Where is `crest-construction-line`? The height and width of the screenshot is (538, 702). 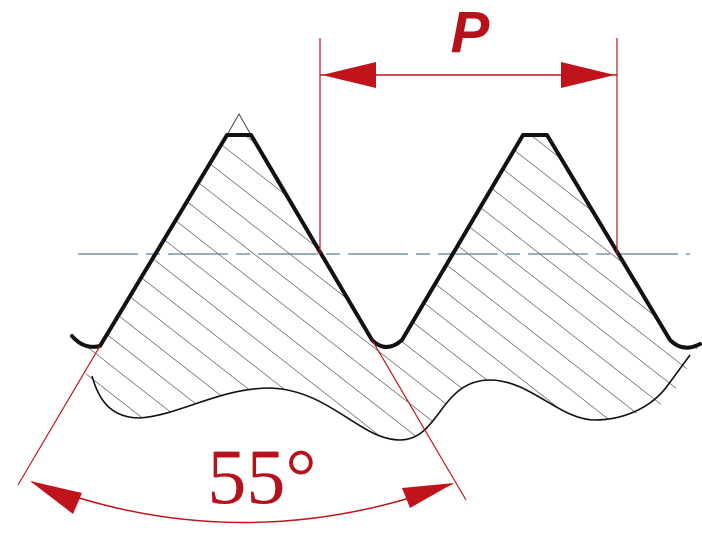 crest-construction-line is located at coordinates (239, 124).